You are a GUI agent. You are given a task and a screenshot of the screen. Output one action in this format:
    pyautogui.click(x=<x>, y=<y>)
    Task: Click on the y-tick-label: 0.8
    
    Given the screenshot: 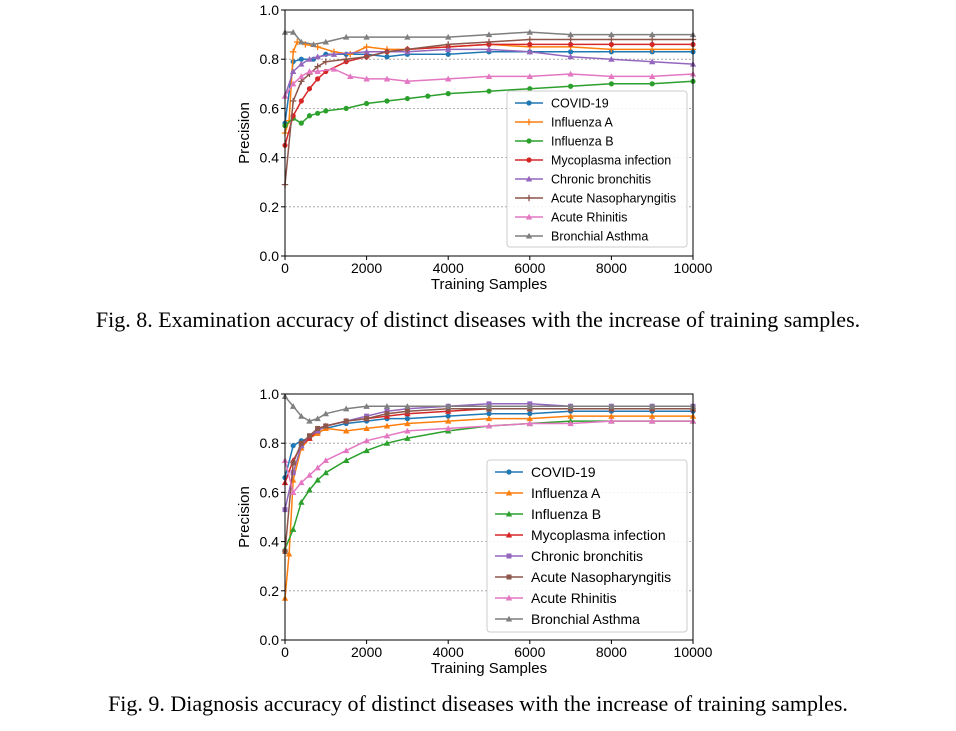 What is the action you would take?
    pyautogui.click(x=270, y=443)
    